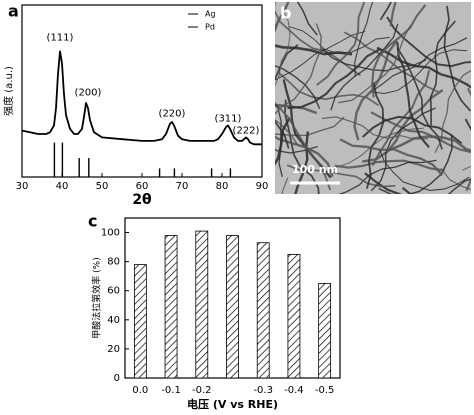 Image resolution: width=474 pixels, height=415 pixels. What do you see at coordinates (171, 390) in the screenshot?
I see `x-tick-label: -0.1` at bounding box center [171, 390].